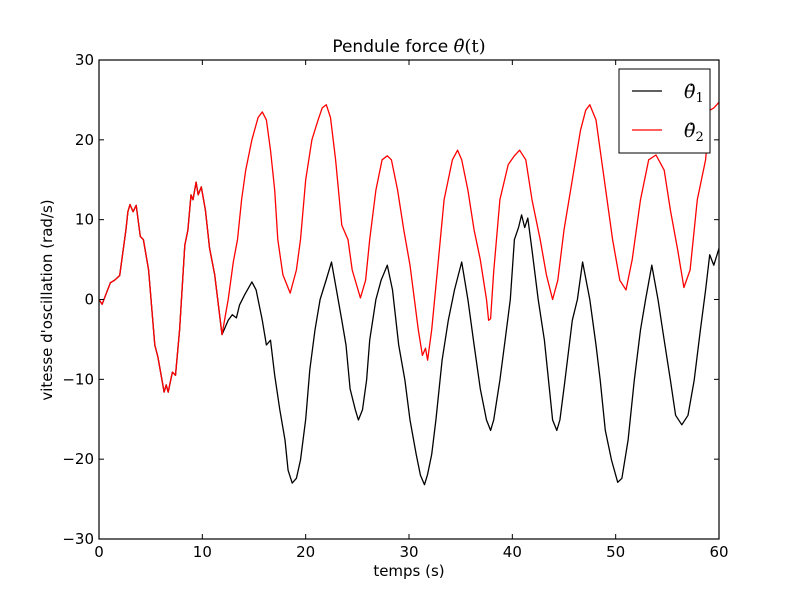 The image size is (800, 600). Describe the element at coordinates (512, 552) in the screenshot. I see `x-tick-label: 40` at that location.